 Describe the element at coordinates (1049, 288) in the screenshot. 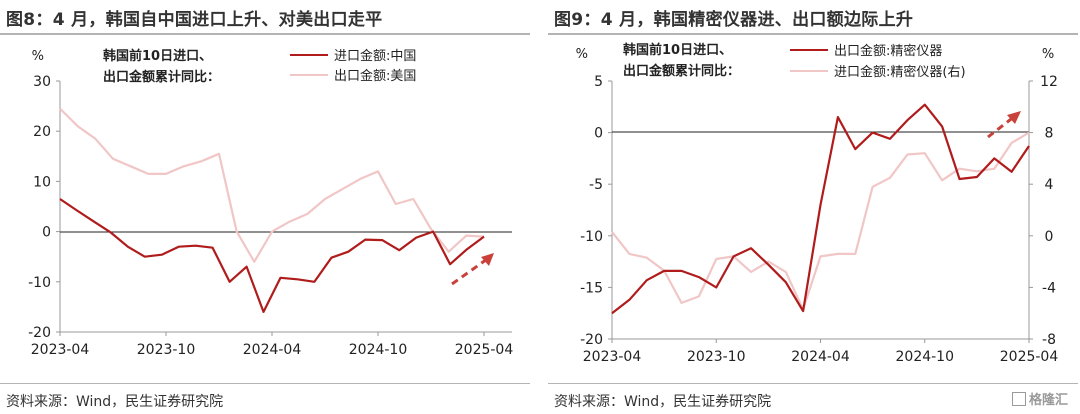

I see `y-right-tick-label: -4` at that location.